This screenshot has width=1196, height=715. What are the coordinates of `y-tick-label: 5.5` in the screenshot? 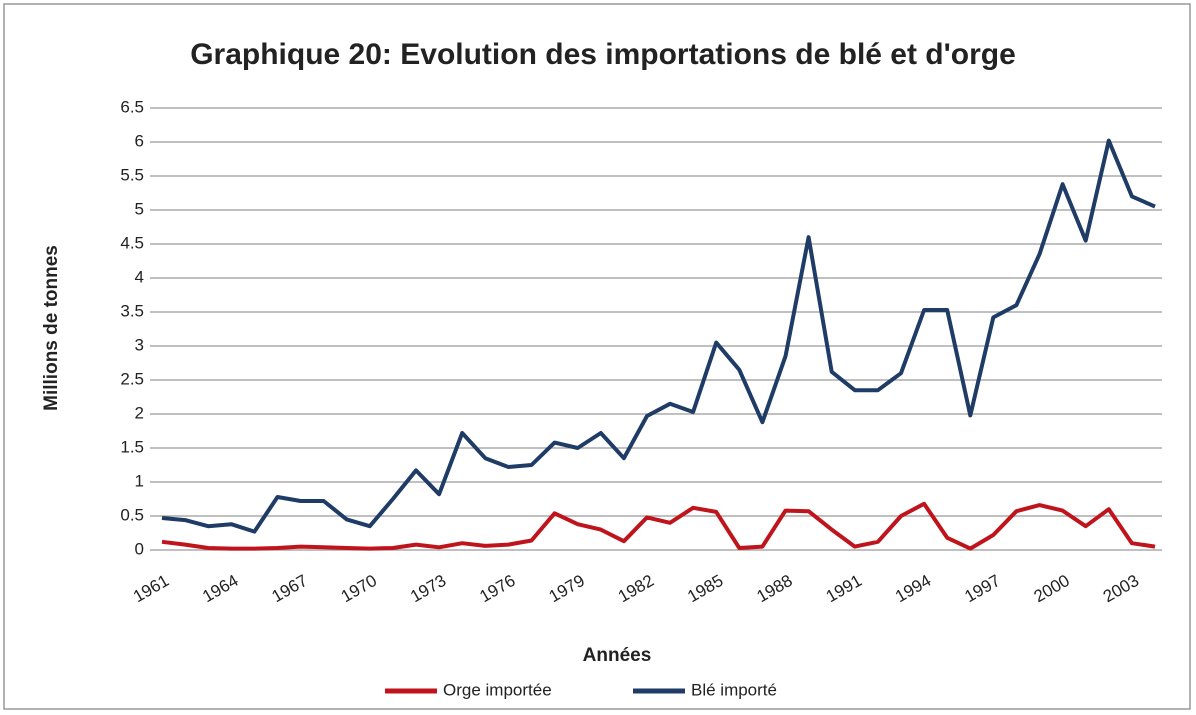 It's located at (132, 174).